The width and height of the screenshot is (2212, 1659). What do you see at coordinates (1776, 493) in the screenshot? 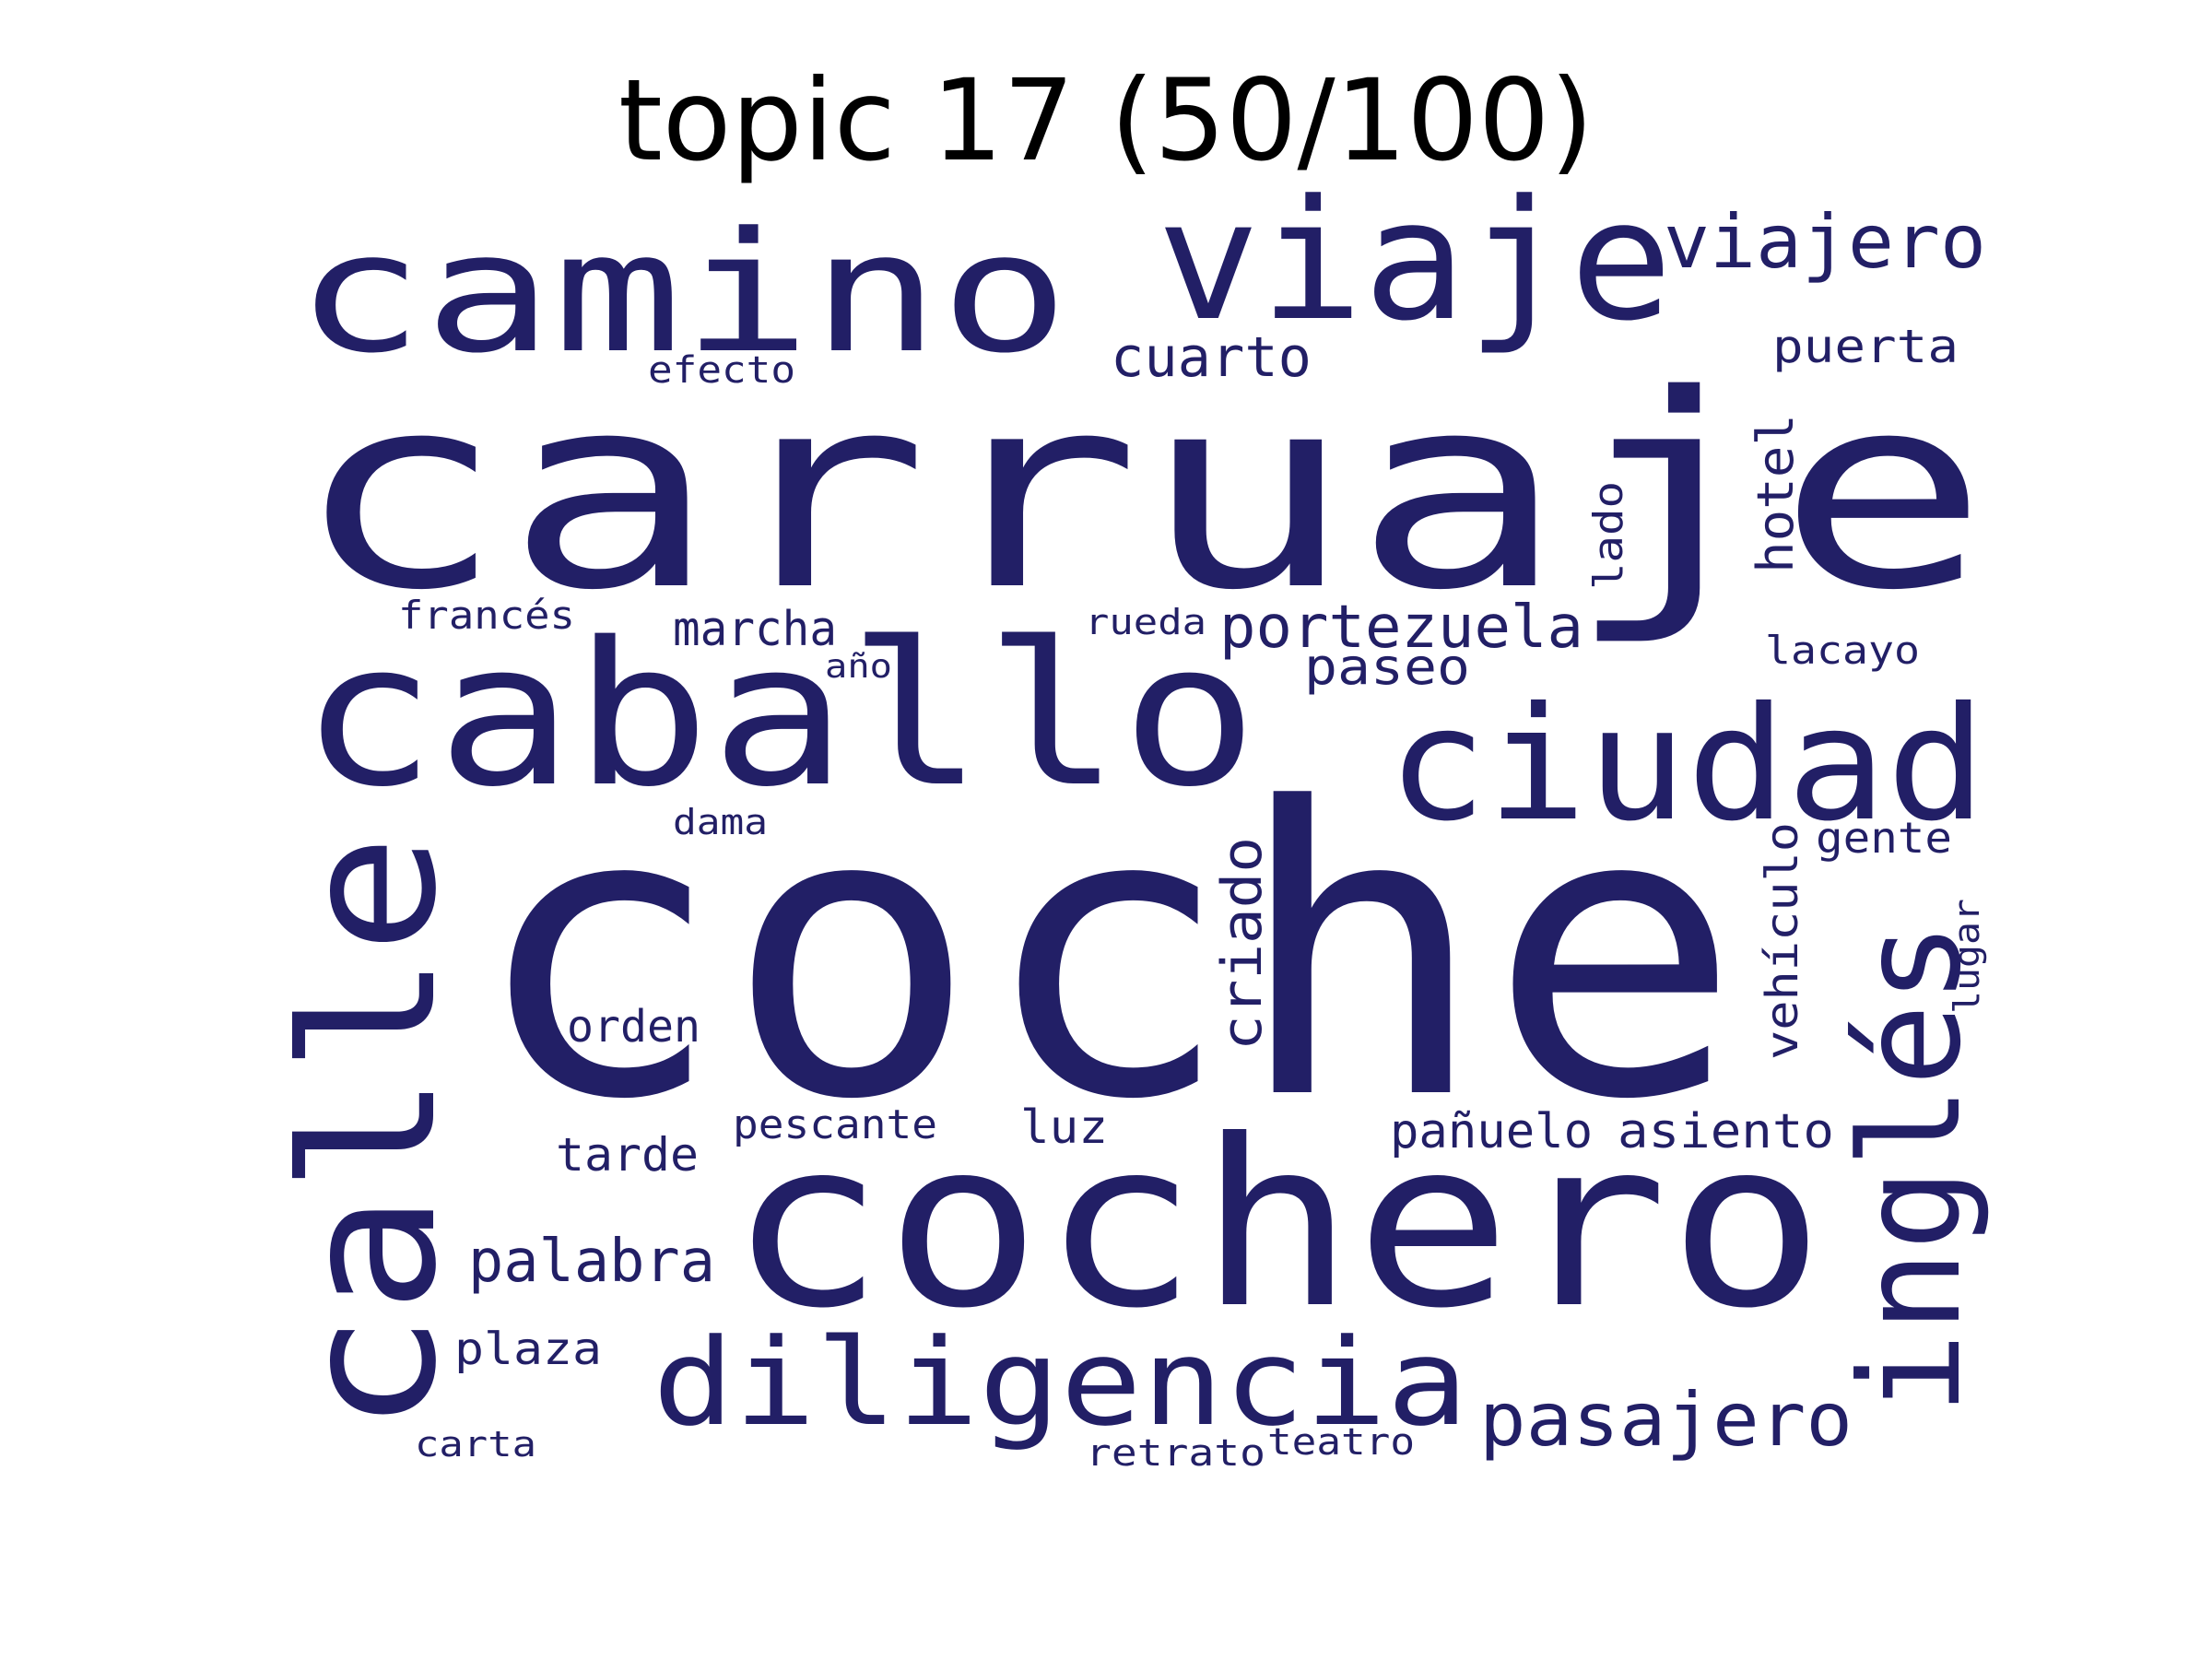
I see `word-hotel: hotel` at bounding box center [1776, 493].